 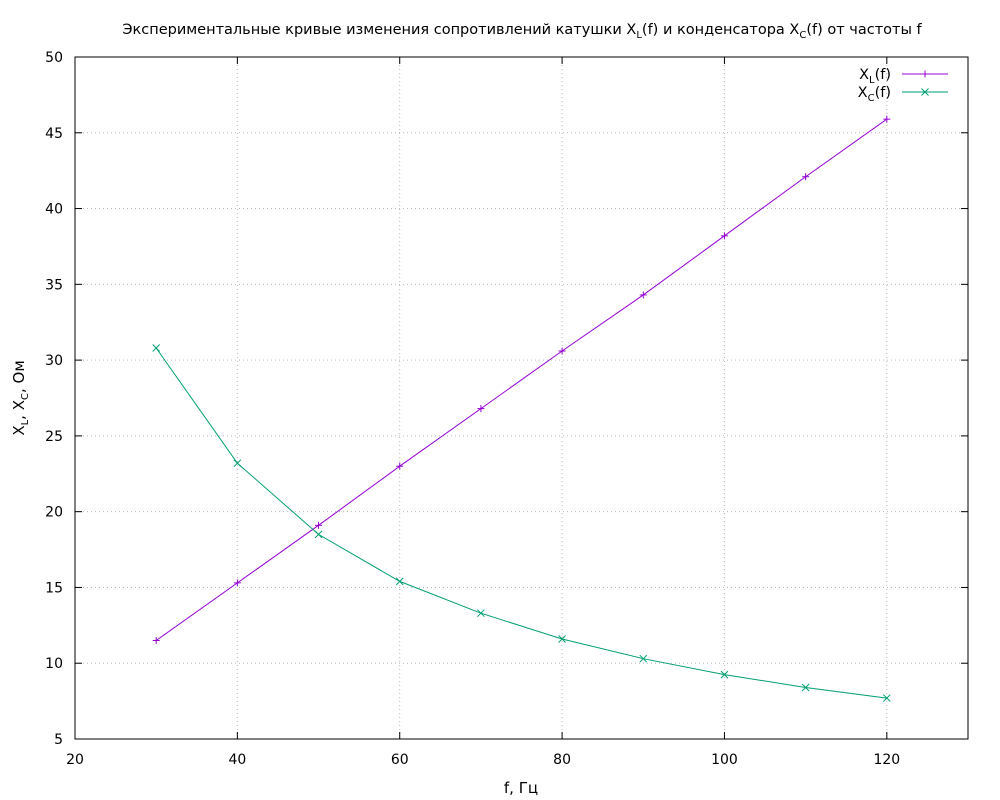 I want to click on y-tick-label: 10, so click(x=54, y=664).